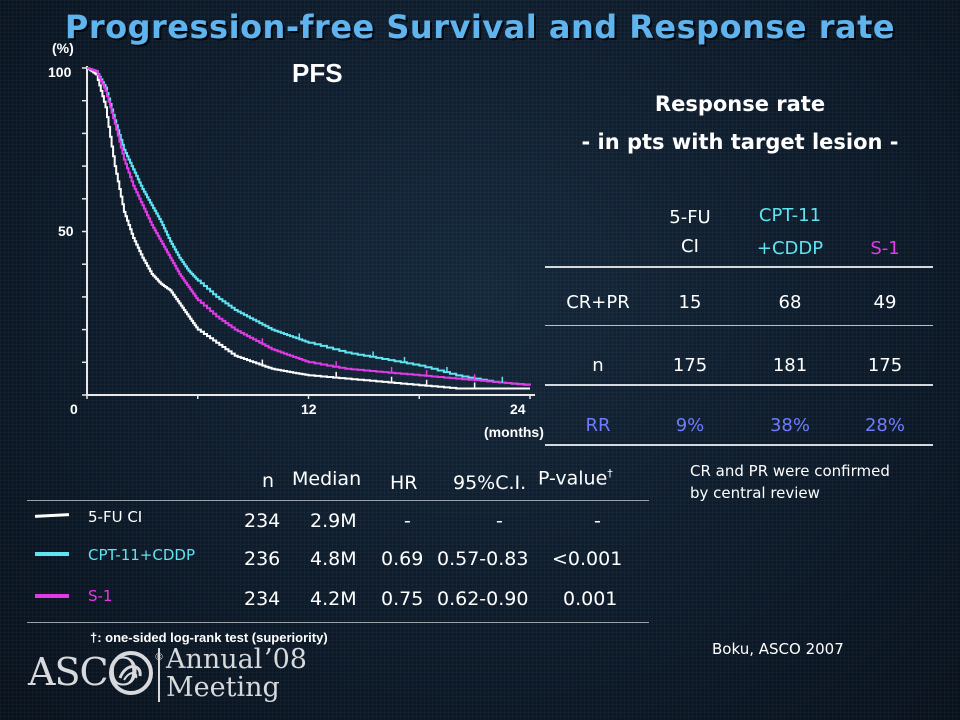 Image resolution: width=960 pixels, height=720 pixels. I want to click on stats-n-5fu: 234, so click(262, 521).